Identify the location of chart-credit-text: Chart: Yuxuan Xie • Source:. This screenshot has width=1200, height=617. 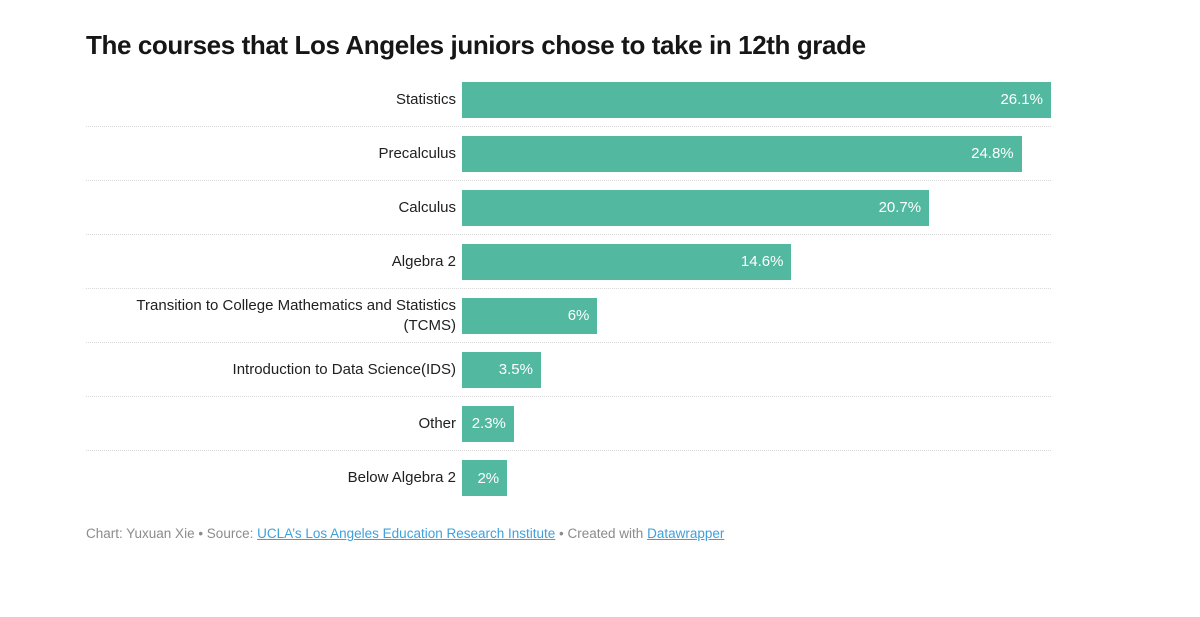
(170, 533).